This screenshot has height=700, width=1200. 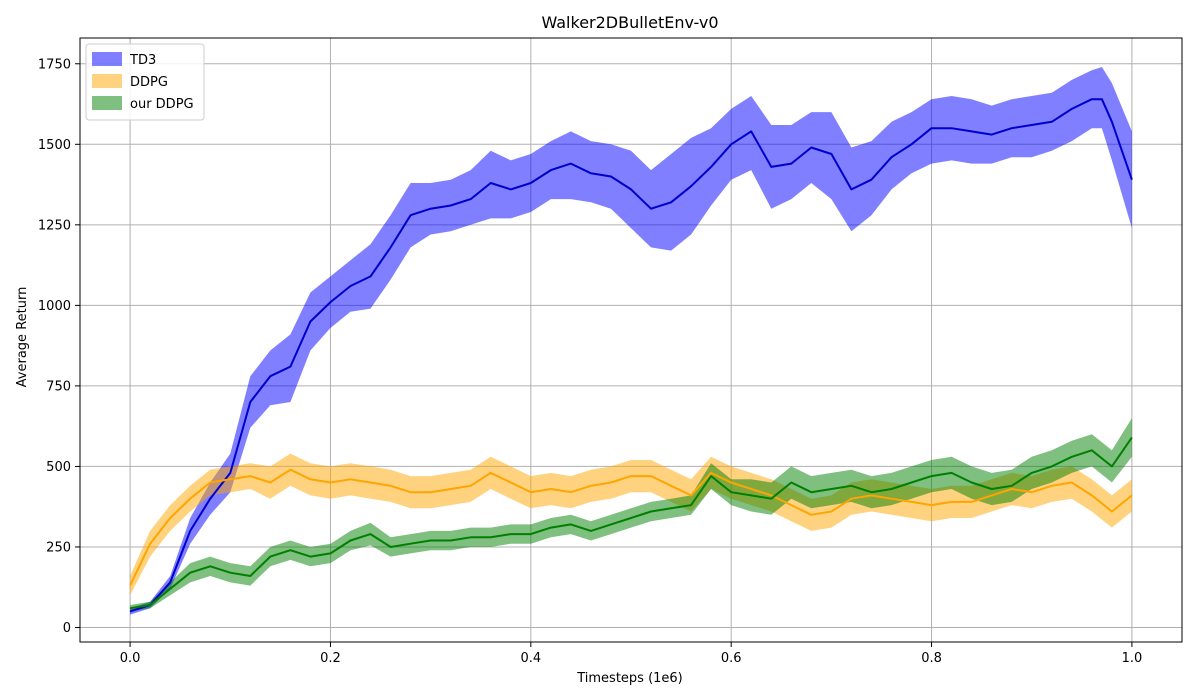 I want to click on x-tick-label: 0.0, so click(x=130, y=658).